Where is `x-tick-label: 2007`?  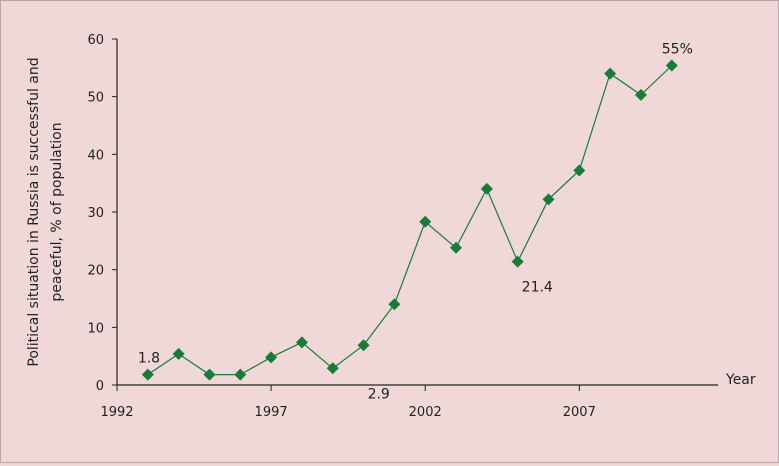
x-tick-label: 2007 is located at coordinates (579, 412).